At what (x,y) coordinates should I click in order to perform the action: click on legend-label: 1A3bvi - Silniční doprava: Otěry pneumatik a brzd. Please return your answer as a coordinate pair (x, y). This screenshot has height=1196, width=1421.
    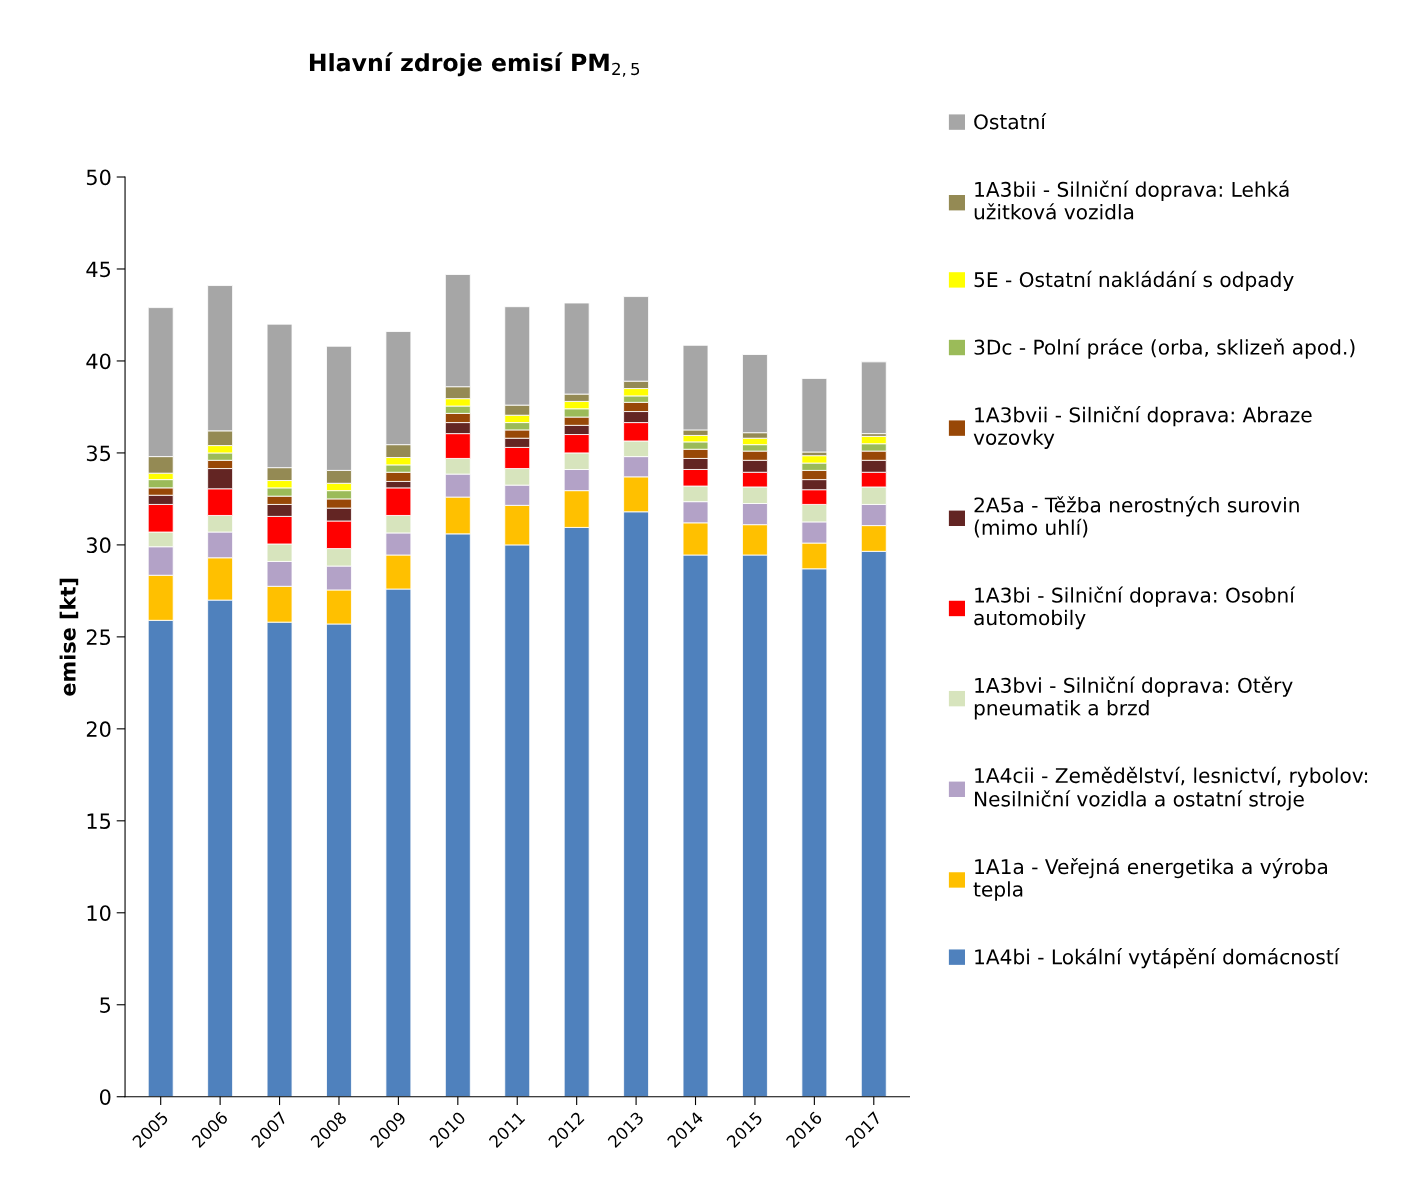
    Looking at the image, I should click on (1133, 698).